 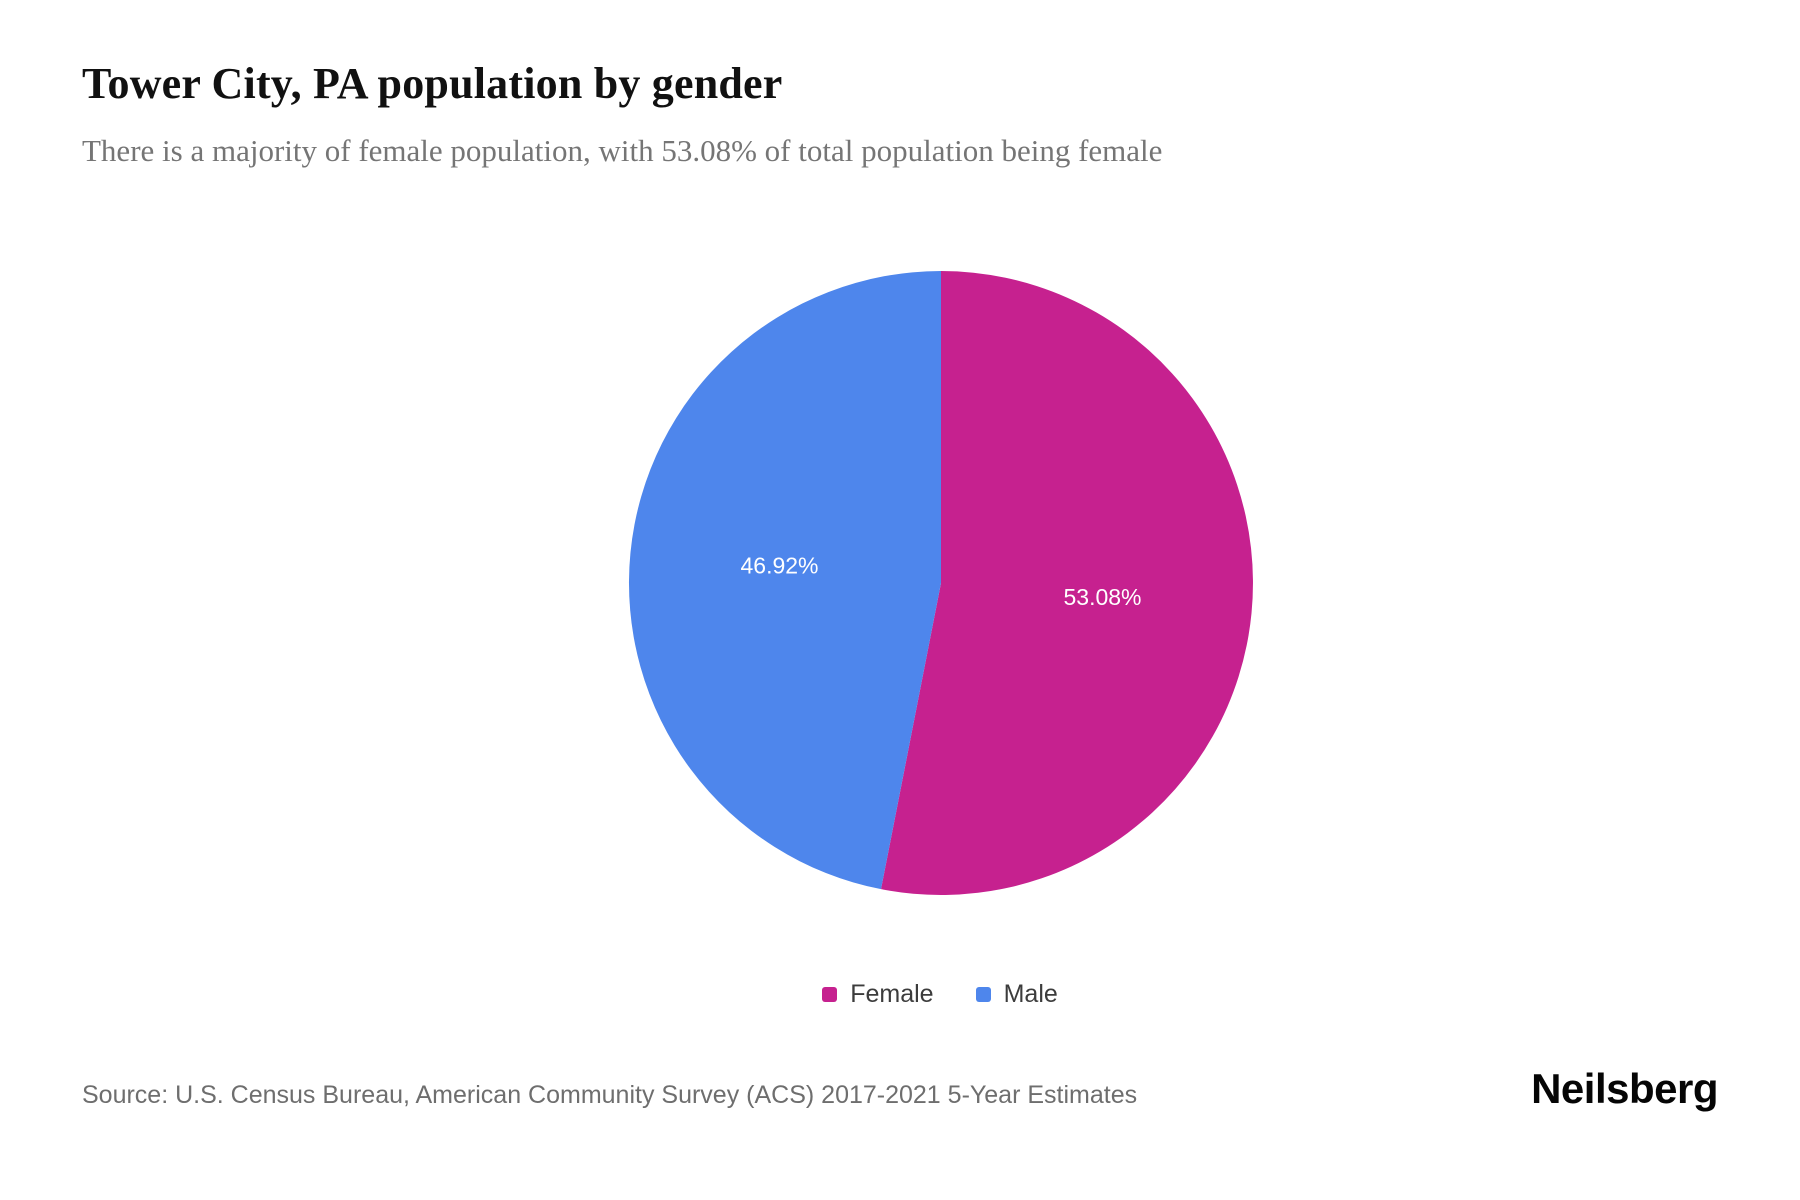 I want to click on legend-item-male: Male, so click(x=1016, y=994).